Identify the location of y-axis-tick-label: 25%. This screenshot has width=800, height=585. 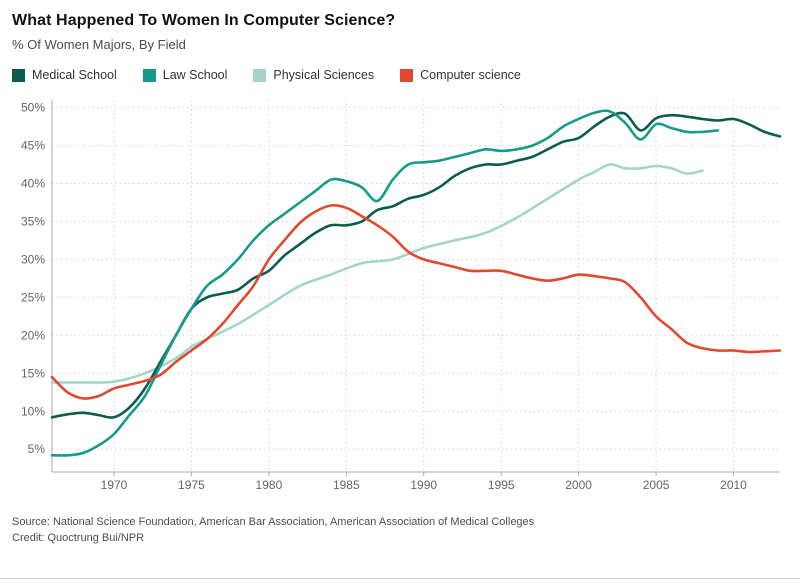
(33, 297).